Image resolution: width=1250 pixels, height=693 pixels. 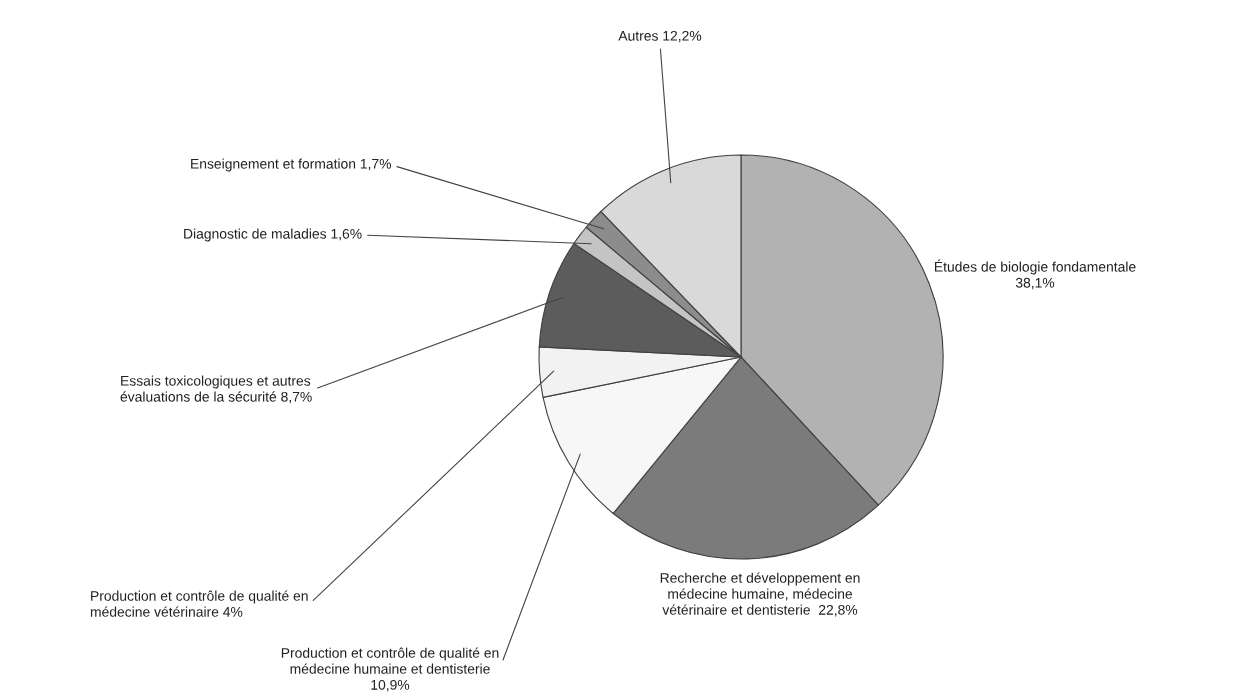 What do you see at coordinates (390, 660) in the screenshot?
I see `slice-label: Production et contrôle de qualité en médecine humaine et dentisterie` at bounding box center [390, 660].